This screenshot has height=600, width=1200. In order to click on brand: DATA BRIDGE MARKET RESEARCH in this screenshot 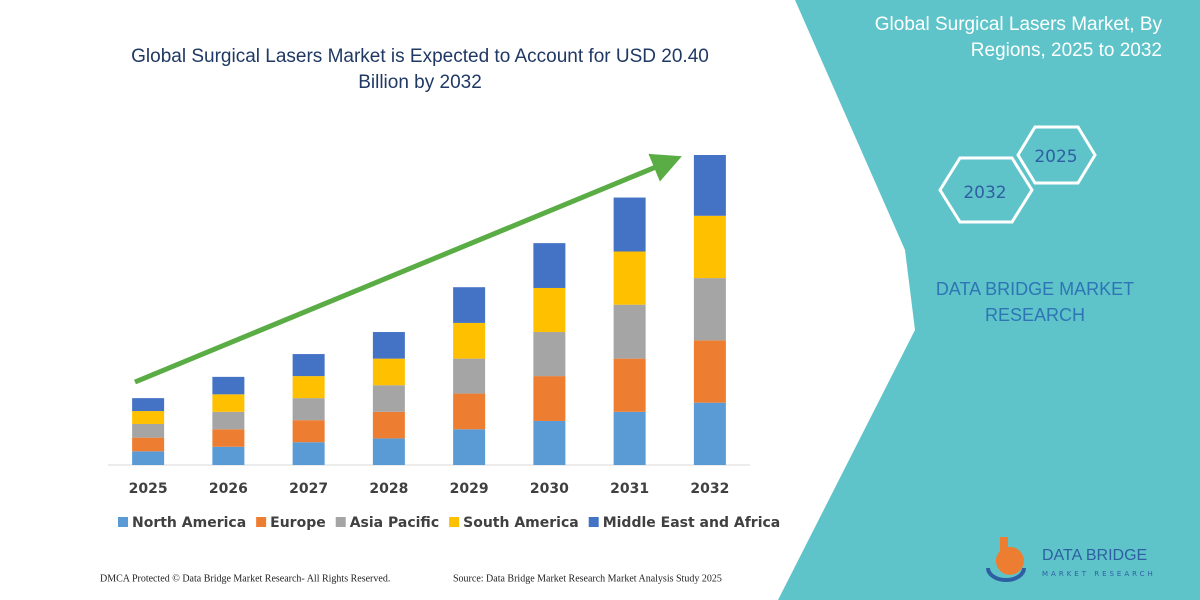, I will do `click(1035, 302)`.